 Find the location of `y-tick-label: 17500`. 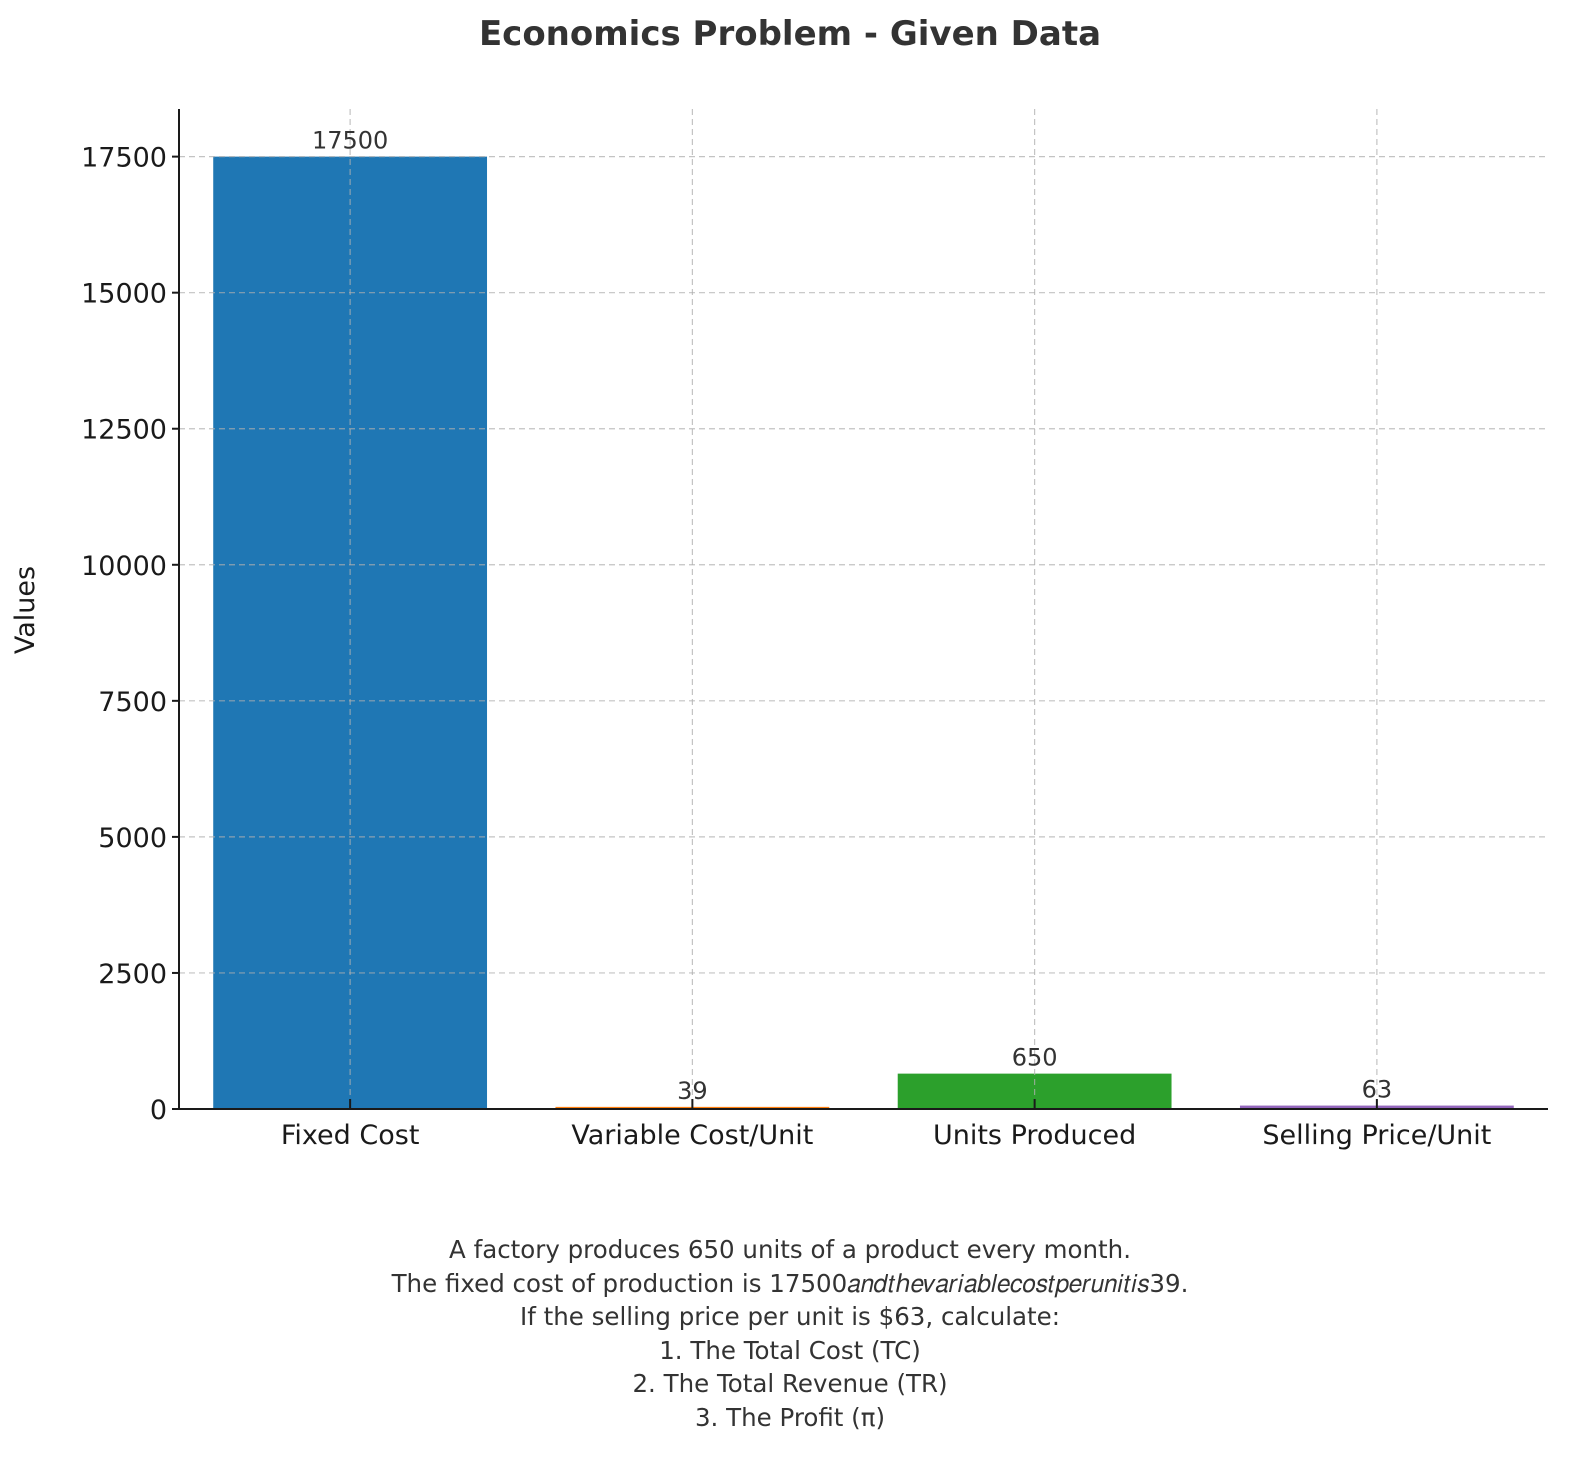

y-tick-label: 17500 is located at coordinates (124, 158).